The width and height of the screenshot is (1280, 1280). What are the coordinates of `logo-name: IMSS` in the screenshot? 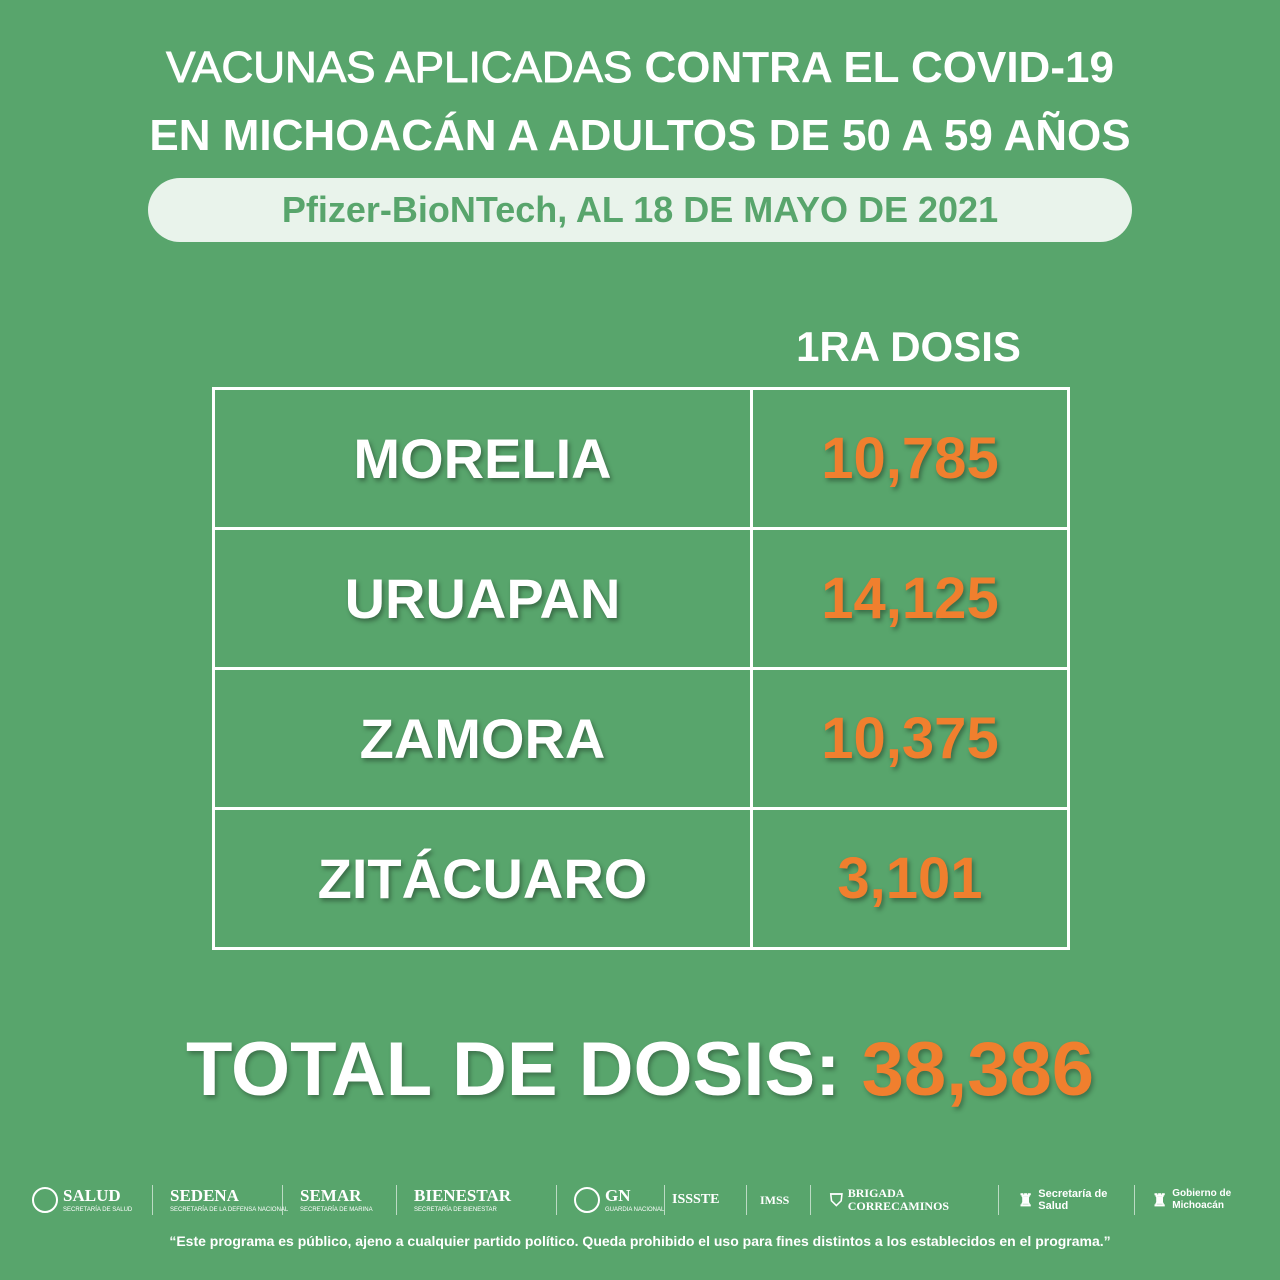 It's located at (775, 1200).